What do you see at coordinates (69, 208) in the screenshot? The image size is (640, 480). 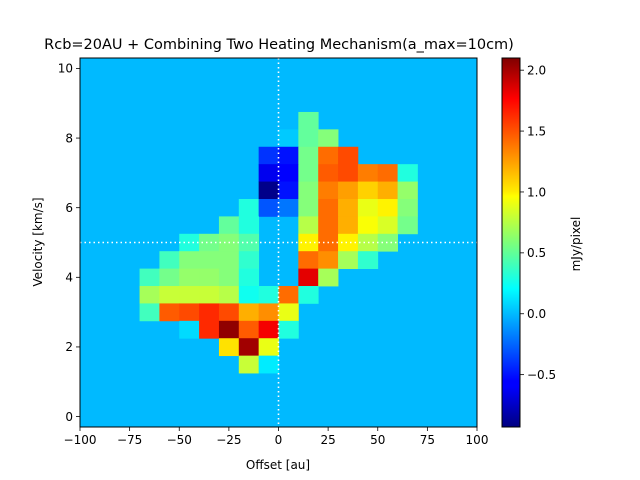 I see `y-tick-label: 6` at bounding box center [69, 208].